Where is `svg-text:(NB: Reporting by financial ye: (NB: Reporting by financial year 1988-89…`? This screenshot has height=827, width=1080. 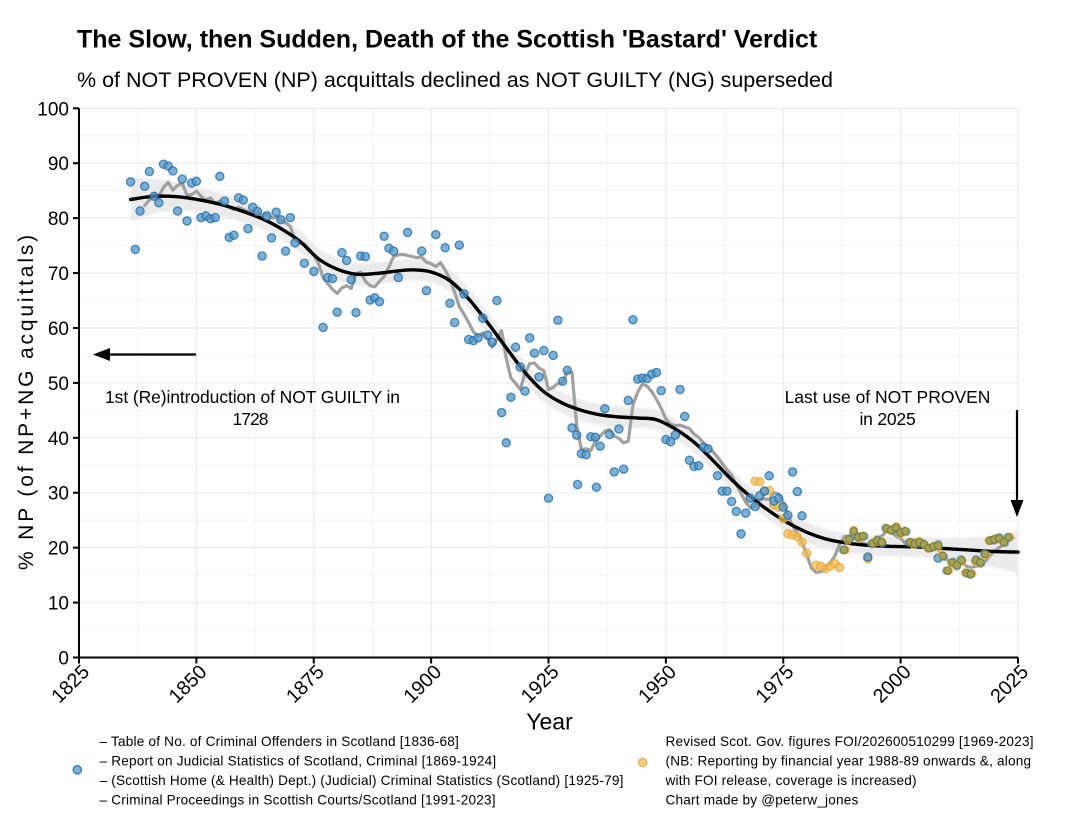
svg-text:(NB: Reporting by financial ye: (NB: Reporting by financial year 1988-89… is located at coordinates (849, 761).